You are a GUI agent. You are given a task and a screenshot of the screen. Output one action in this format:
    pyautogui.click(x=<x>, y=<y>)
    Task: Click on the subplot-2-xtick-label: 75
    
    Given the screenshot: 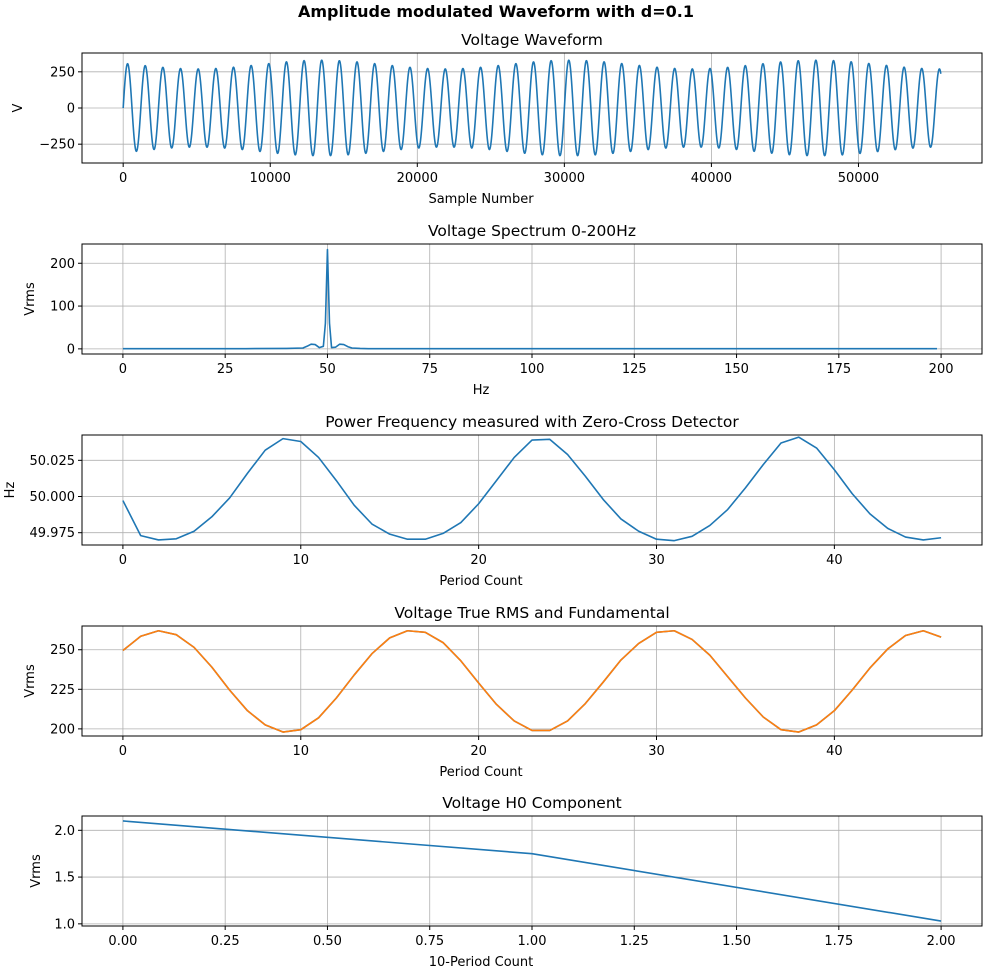 What is the action you would take?
    pyautogui.click(x=429, y=369)
    